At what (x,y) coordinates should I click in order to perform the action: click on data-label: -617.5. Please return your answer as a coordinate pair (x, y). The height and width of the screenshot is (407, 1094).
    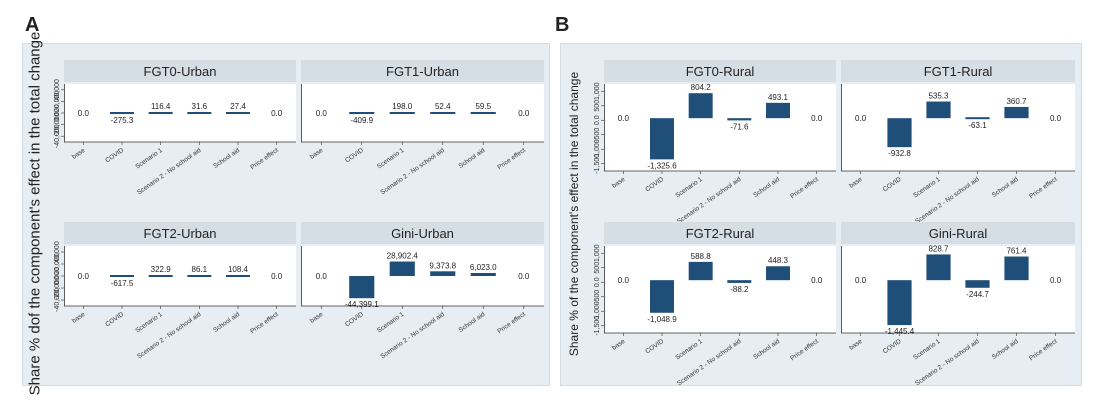
    Looking at the image, I should click on (122, 283).